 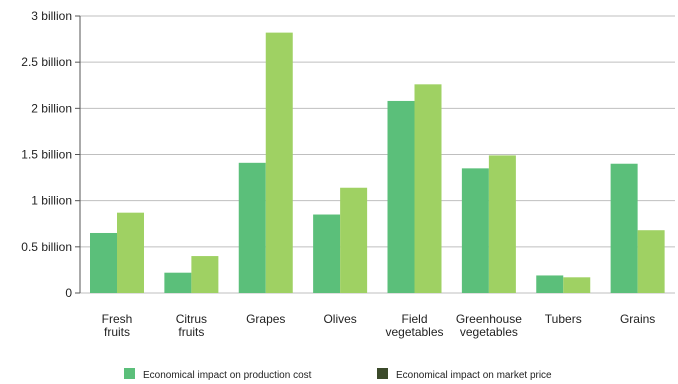 I want to click on y-tick-label: 2 billion, so click(x=51, y=108).